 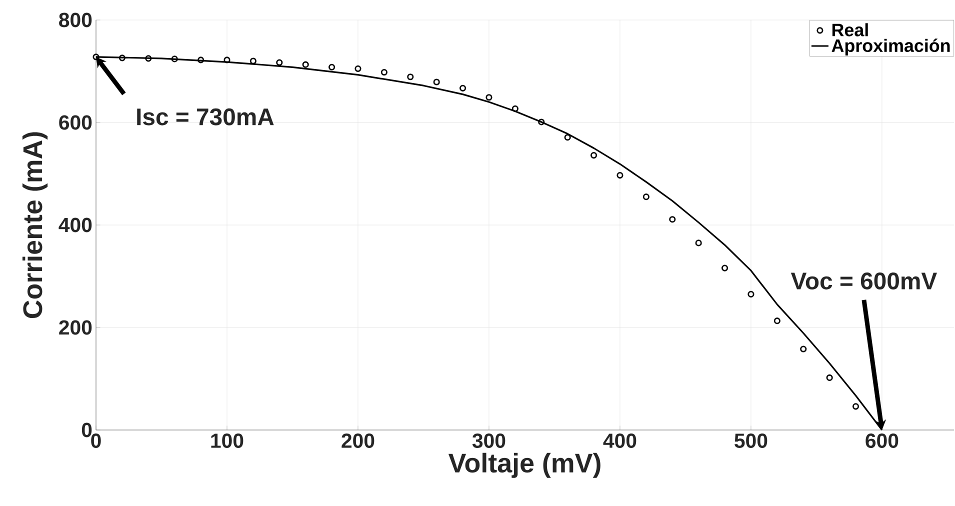 What do you see at coordinates (205, 117) in the screenshot?
I see `annotation: Isc = 730mA` at bounding box center [205, 117].